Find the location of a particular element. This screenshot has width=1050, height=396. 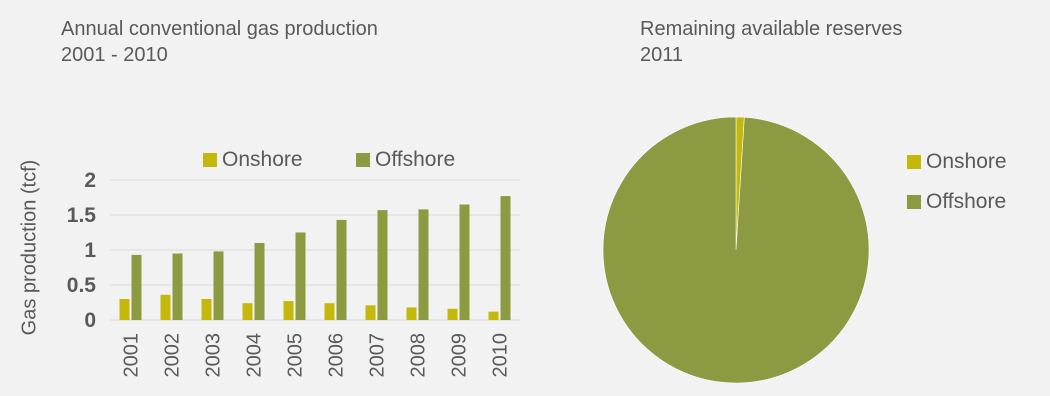

y-tick-label: 1 is located at coordinates (90, 250).